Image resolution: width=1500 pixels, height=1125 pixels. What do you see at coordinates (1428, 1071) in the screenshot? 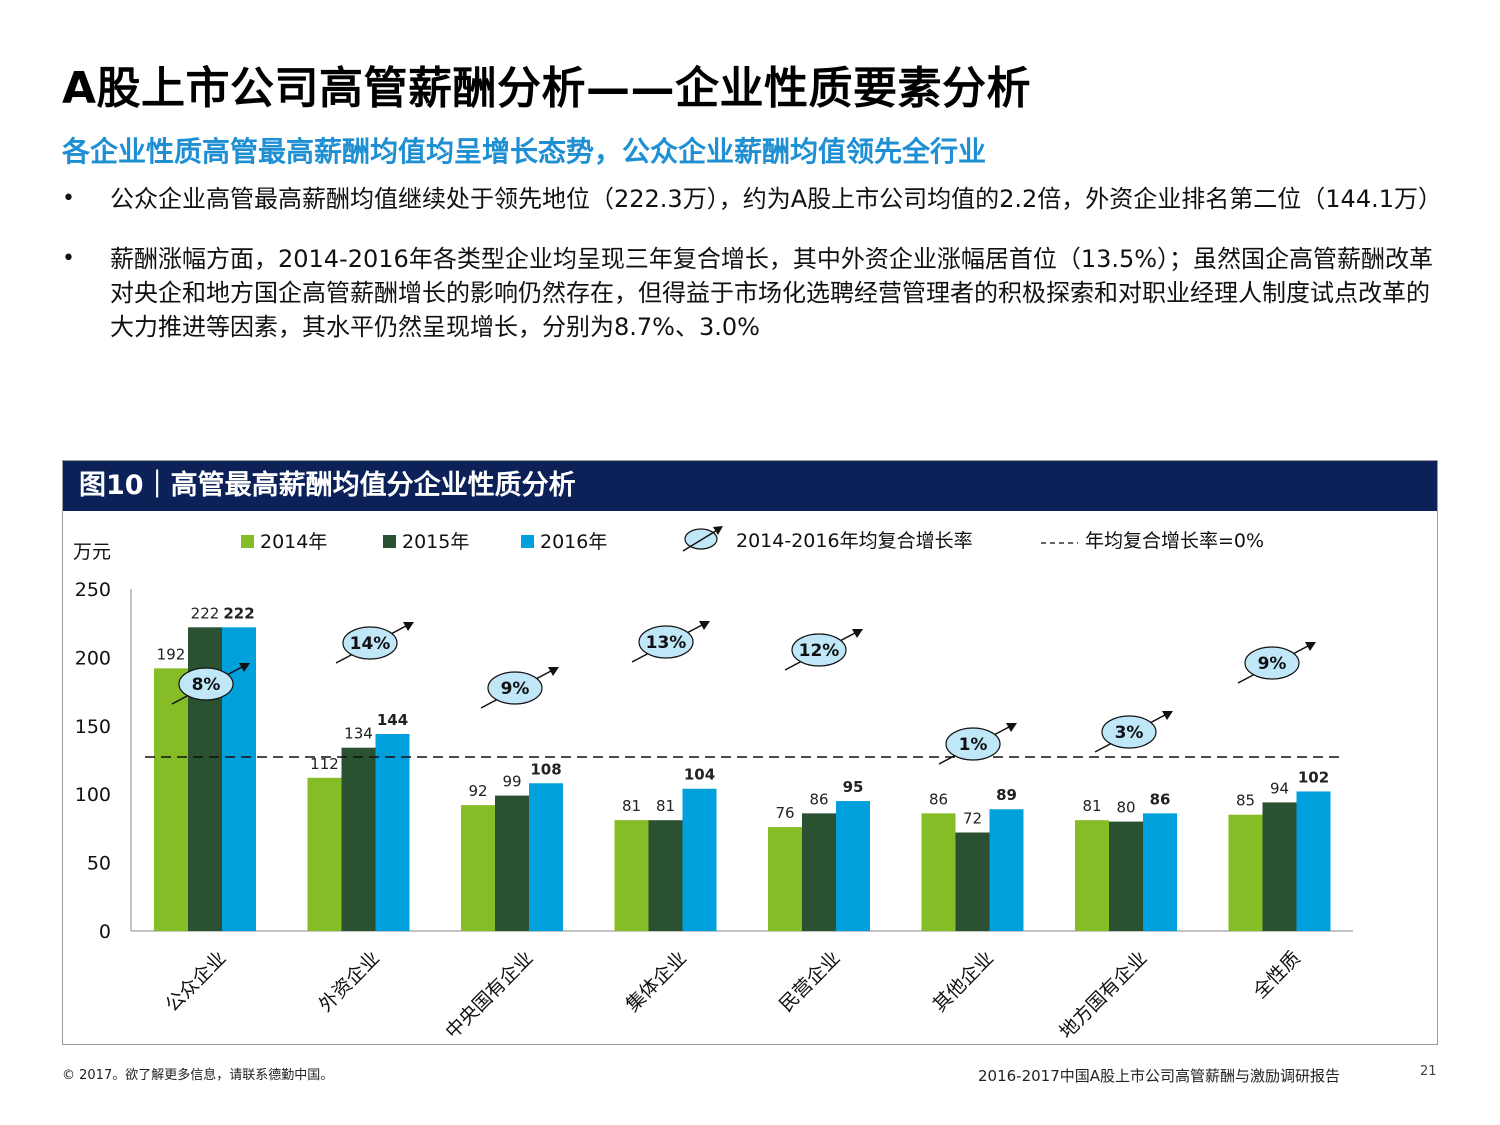
I see `page-number: 21` at bounding box center [1428, 1071].